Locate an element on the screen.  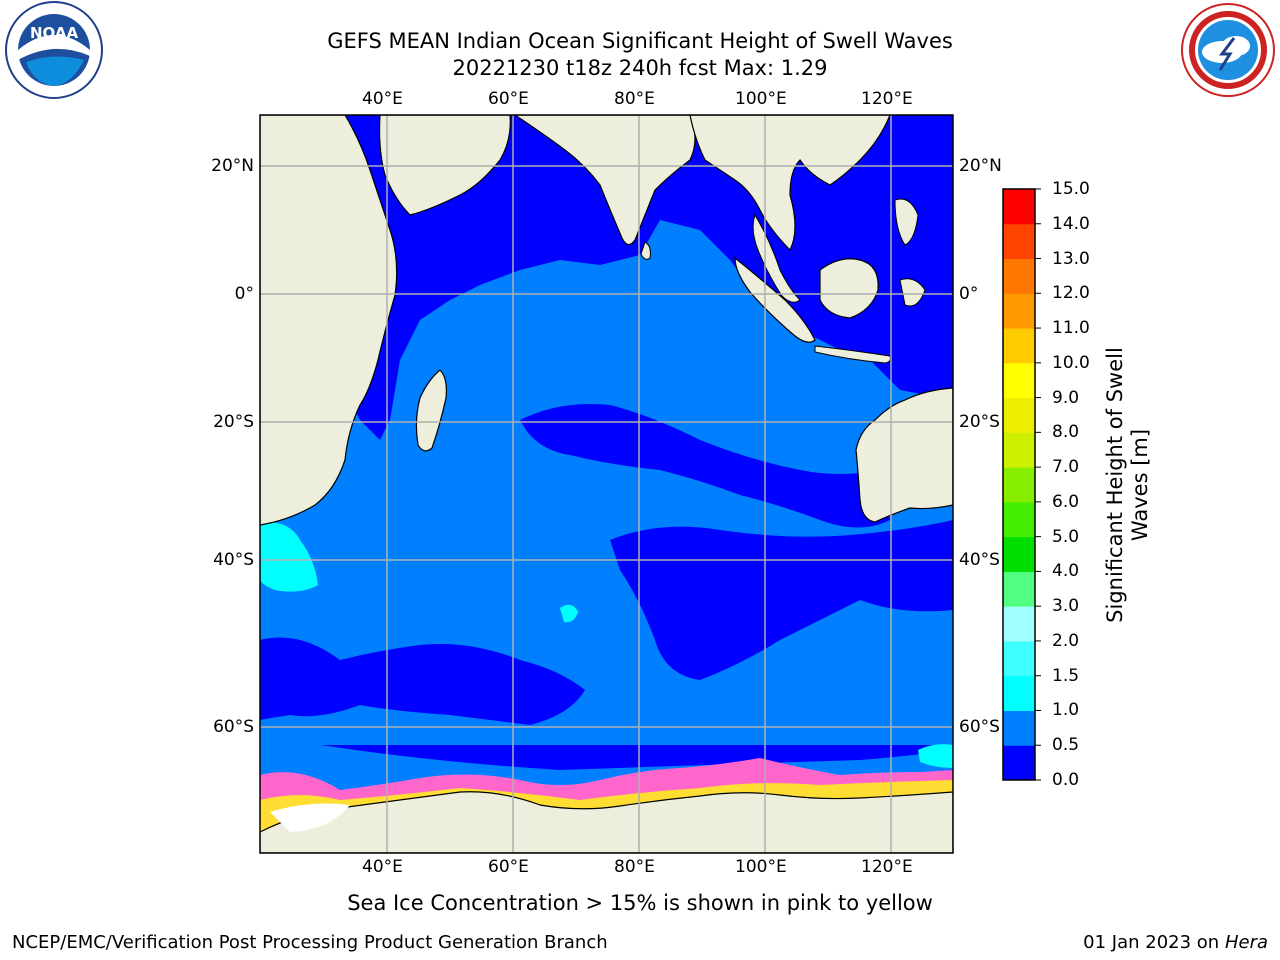
lat-tick-right: 40°S is located at coordinates (979, 560).